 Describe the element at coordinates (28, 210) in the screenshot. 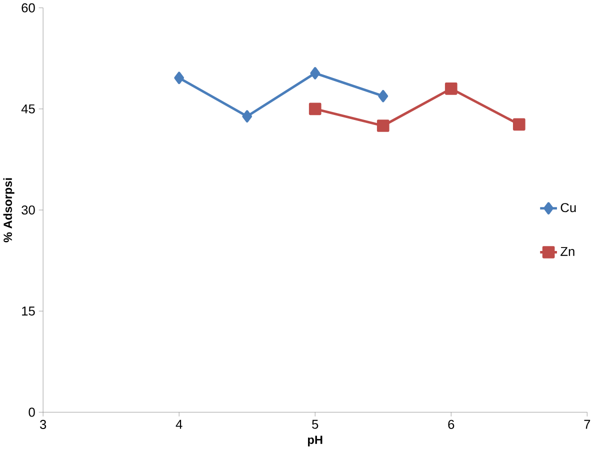

I see `y-tick-label: 30` at that location.